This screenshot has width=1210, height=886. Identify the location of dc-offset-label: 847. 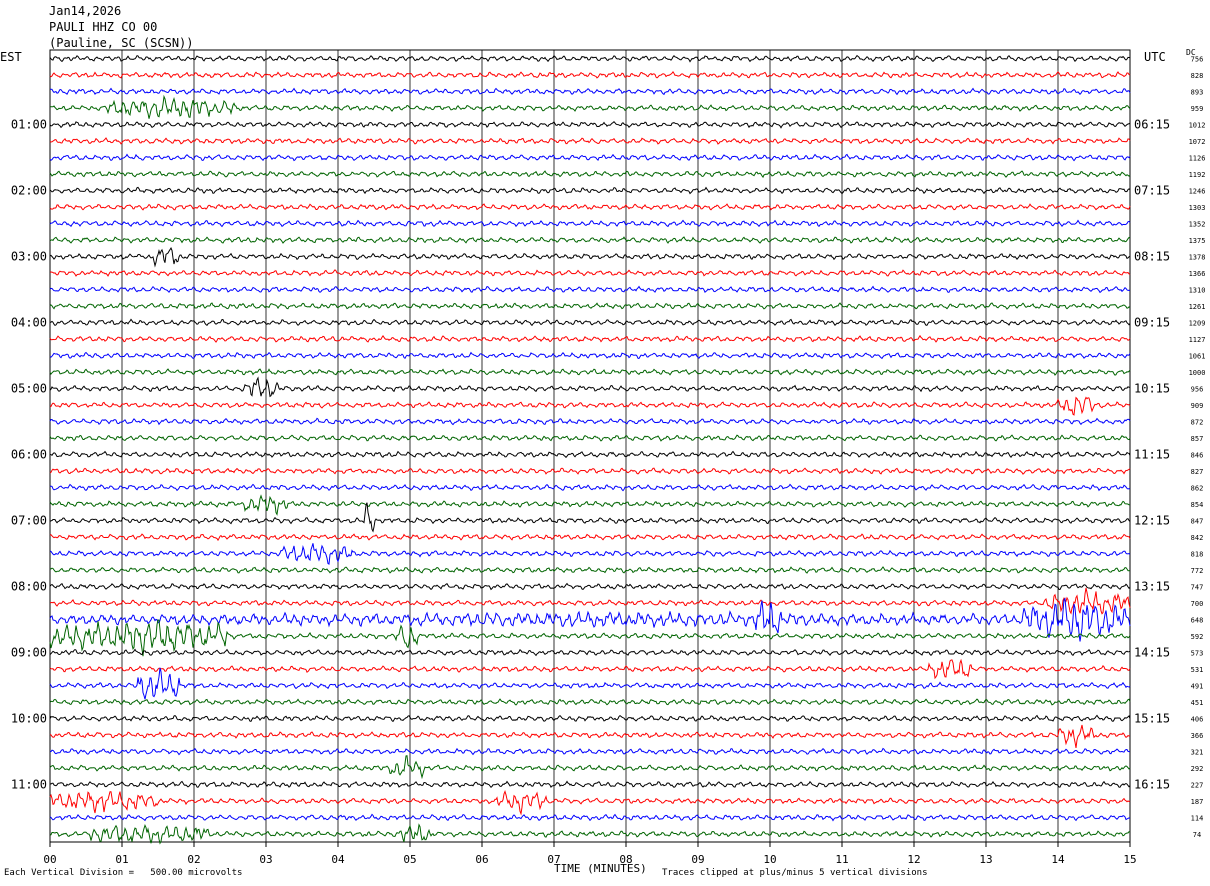
(1197, 522).